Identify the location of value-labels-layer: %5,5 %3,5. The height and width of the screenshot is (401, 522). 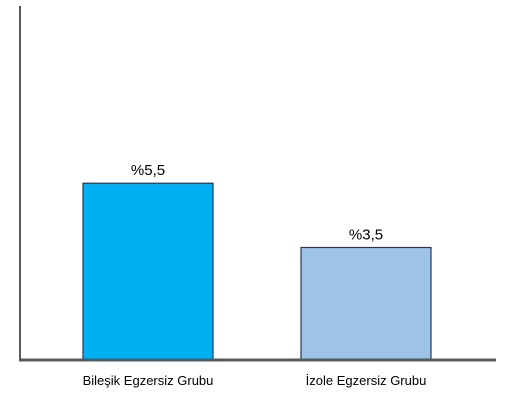
(257, 202).